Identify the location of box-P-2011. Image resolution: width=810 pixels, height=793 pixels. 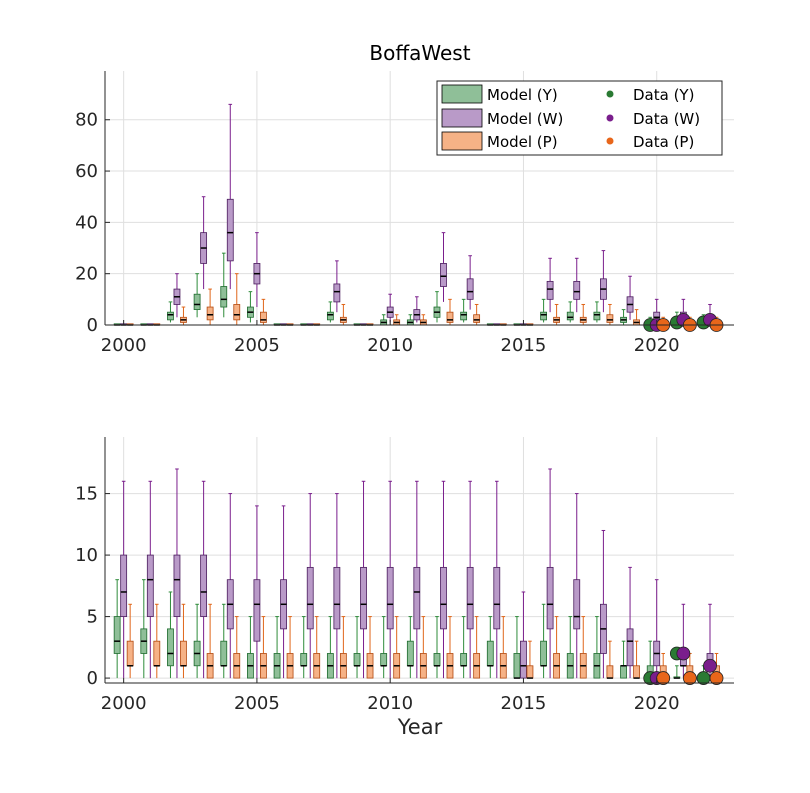
(423, 320).